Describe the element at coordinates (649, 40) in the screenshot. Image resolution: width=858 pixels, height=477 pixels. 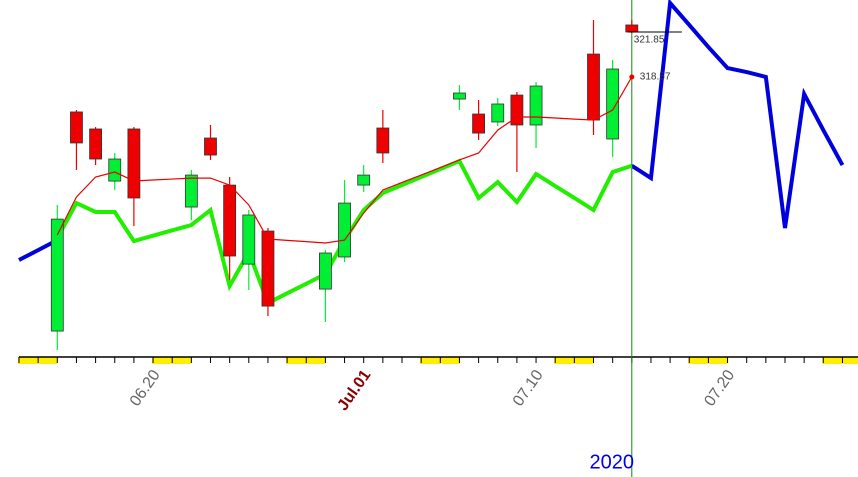
I see `price-label: 321.85` at that location.